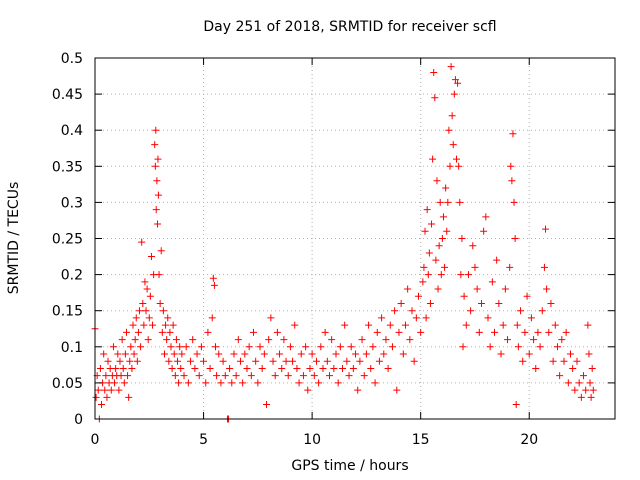 Image resolution: width=640 pixels, height=480 pixels. Describe the element at coordinates (72, 276) in the screenshot. I see `y-tick-label: 0.2` at that location.